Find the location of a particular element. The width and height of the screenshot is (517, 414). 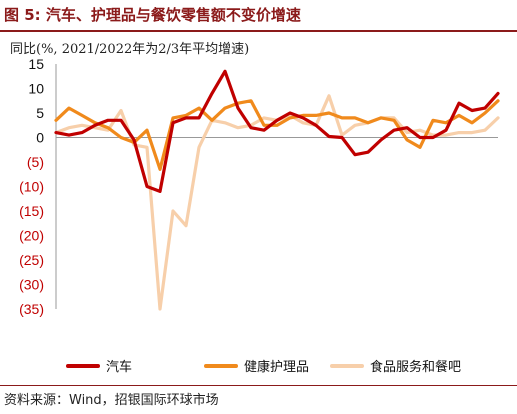

y-axis-label: 同比(%, 2021/2022年为2/3年平均增速) is located at coordinates (130, 49).